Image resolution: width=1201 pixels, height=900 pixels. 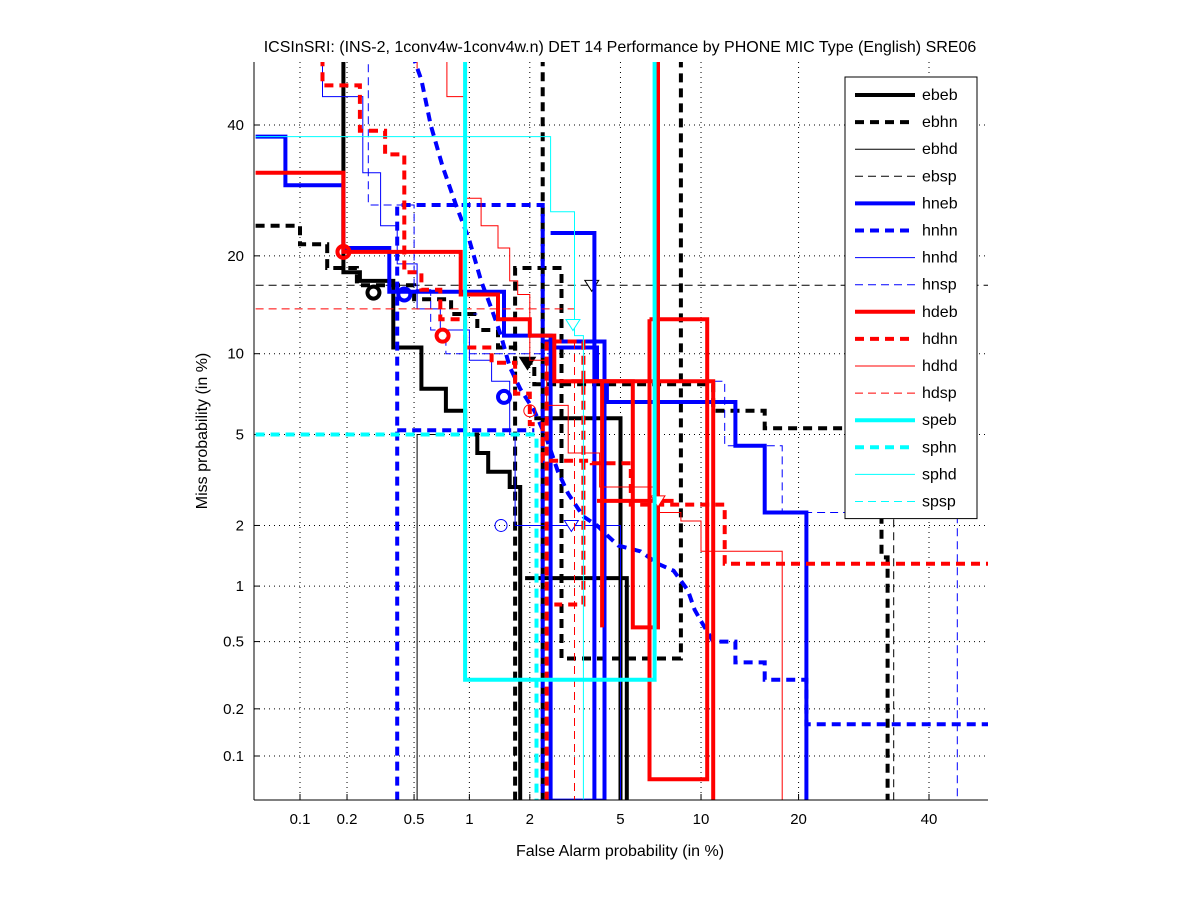 I want to click on x-tick-label: 5, so click(x=620, y=819).